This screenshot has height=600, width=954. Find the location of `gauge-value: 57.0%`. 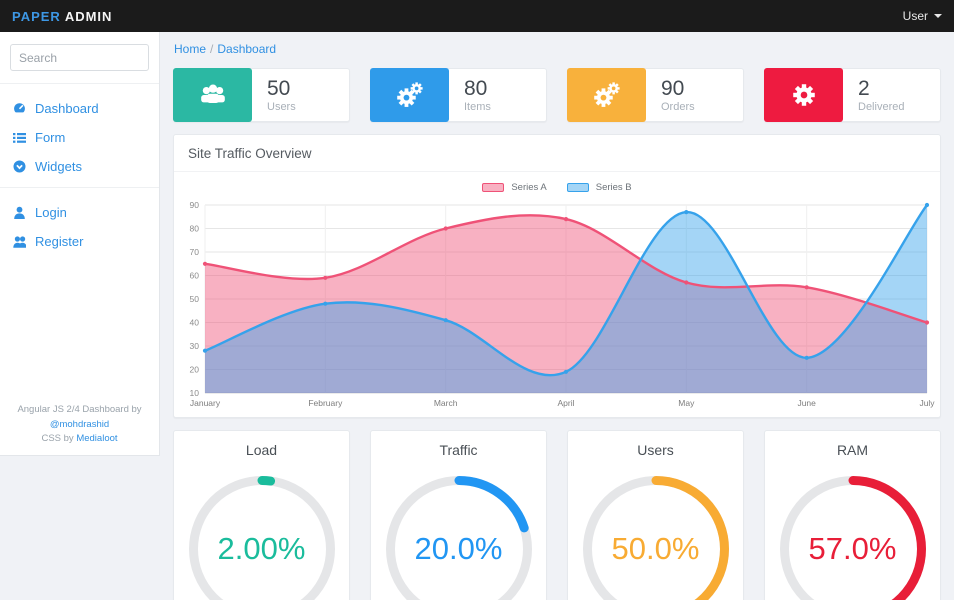

gauge-value: 57.0% is located at coordinates (852, 548).